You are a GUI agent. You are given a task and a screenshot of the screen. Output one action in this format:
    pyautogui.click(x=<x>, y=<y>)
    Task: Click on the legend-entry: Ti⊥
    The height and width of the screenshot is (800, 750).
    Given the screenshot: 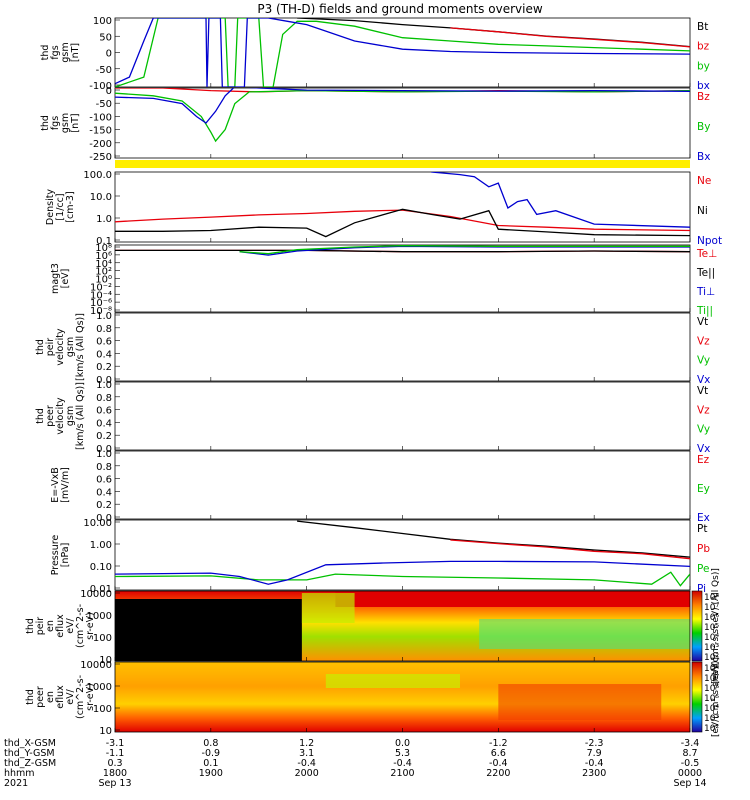 What is the action you would take?
    pyautogui.click(x=705, y=292)
    